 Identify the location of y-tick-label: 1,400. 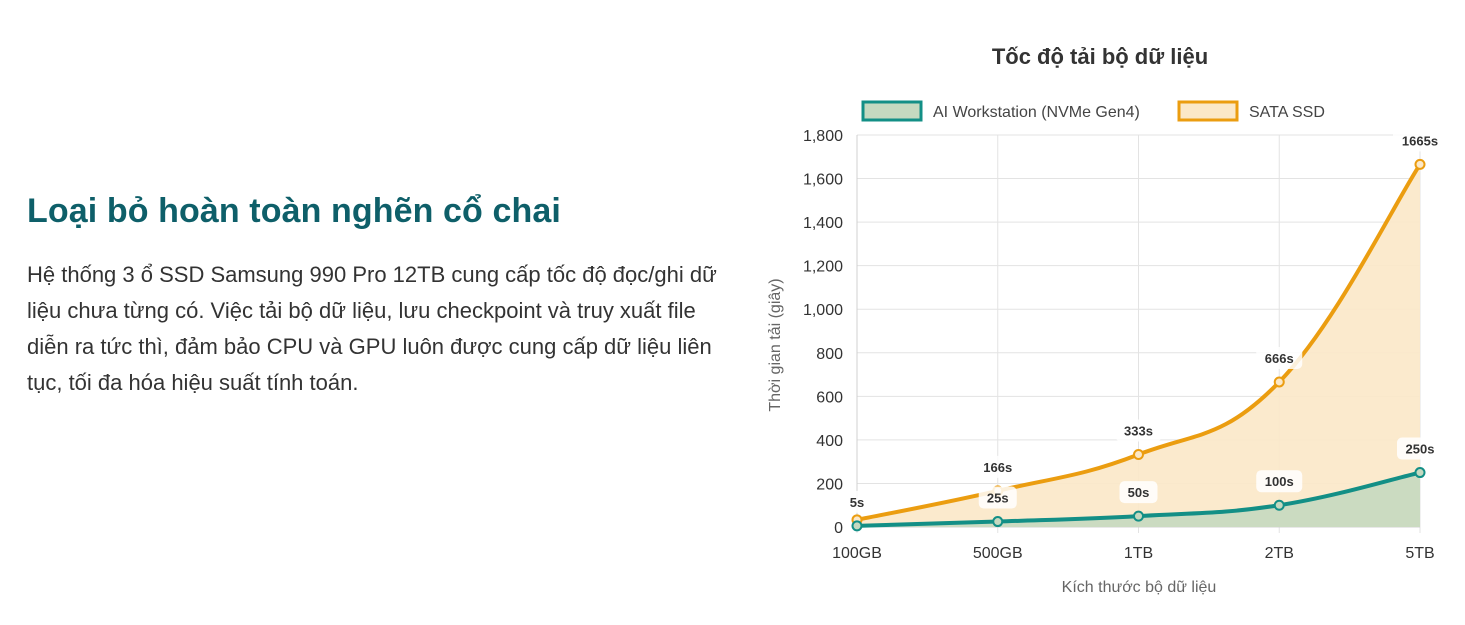
(823, 223).